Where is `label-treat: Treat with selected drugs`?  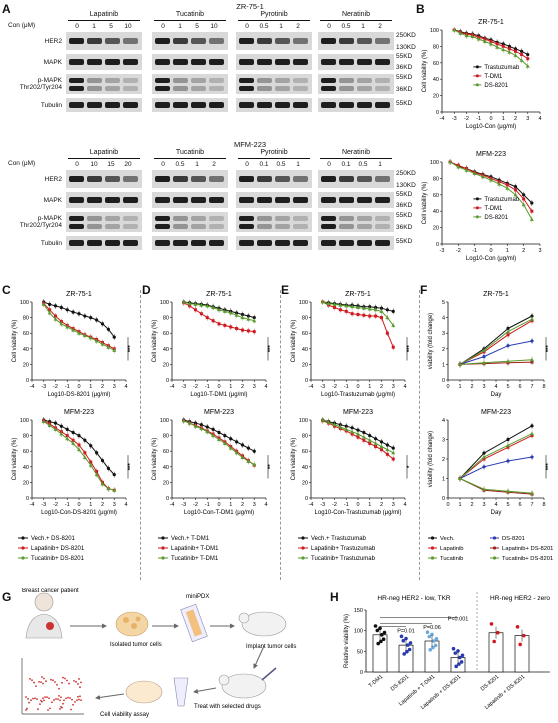 label-treat: Treat with selected drugs is located at coordinates (227, 707).